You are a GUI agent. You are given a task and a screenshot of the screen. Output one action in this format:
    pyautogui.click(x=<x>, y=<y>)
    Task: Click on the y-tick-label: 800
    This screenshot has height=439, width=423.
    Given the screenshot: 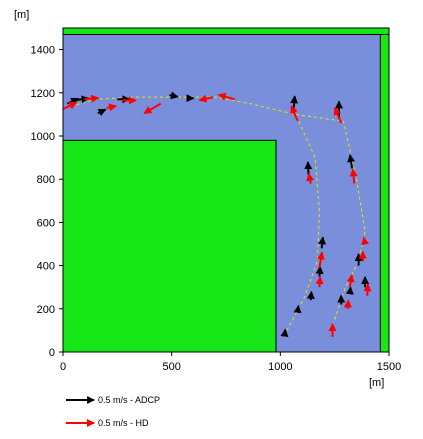 What is the action you would take?
    pyautogui.click(x=46, y=180)
    